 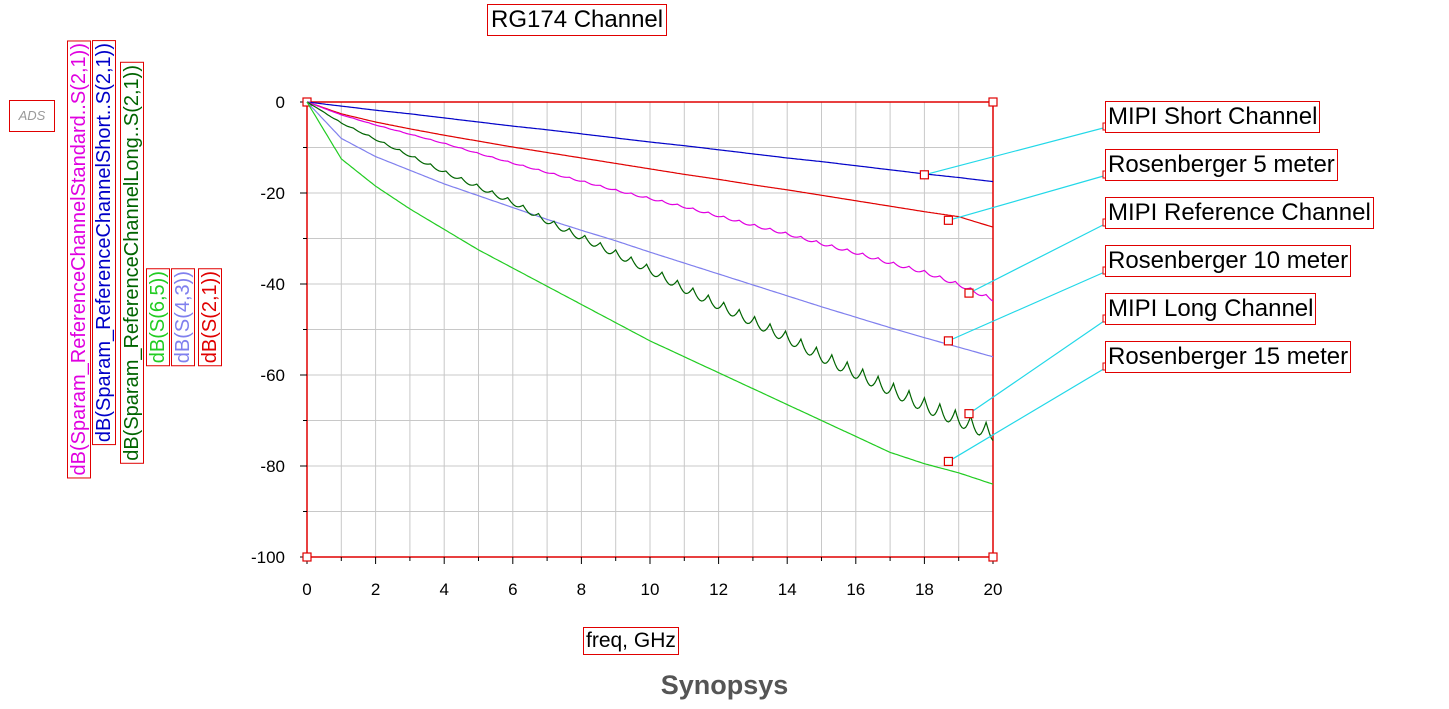 What do you see at coordinates (443, 589) in the screenshot?
I see `x-tick-label: 4` at bounding box center [443, 589].